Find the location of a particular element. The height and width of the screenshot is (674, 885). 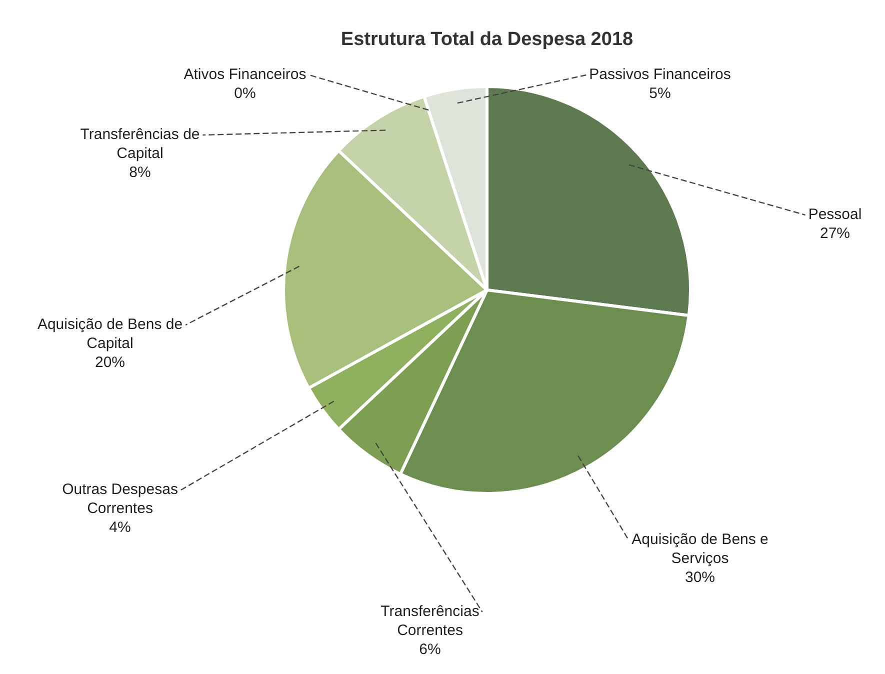

data-label: 8% is located at coordinates (140, 173).